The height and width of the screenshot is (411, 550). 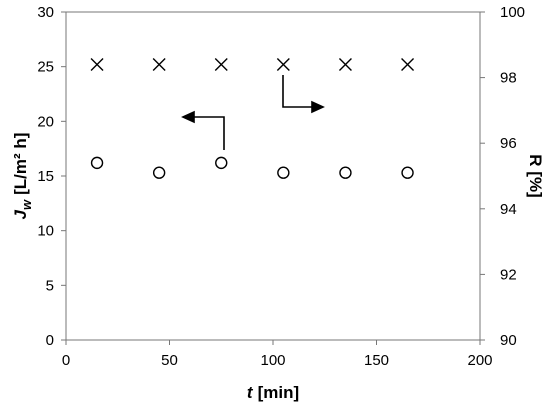 What do you see at coordinates (50, 285) in the screenshot?
I see `y-tick-label: 5` at bounding box center [50, 285].